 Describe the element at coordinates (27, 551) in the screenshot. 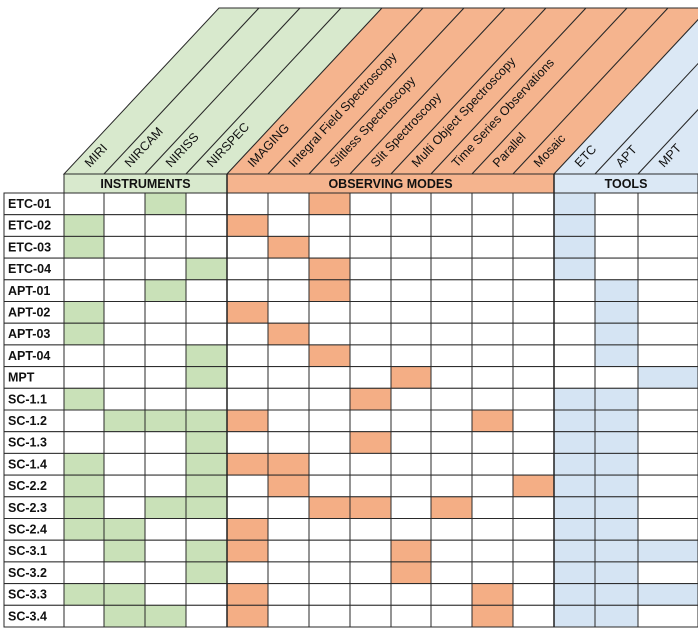

I see `row-label: SC-3.1` at that location.